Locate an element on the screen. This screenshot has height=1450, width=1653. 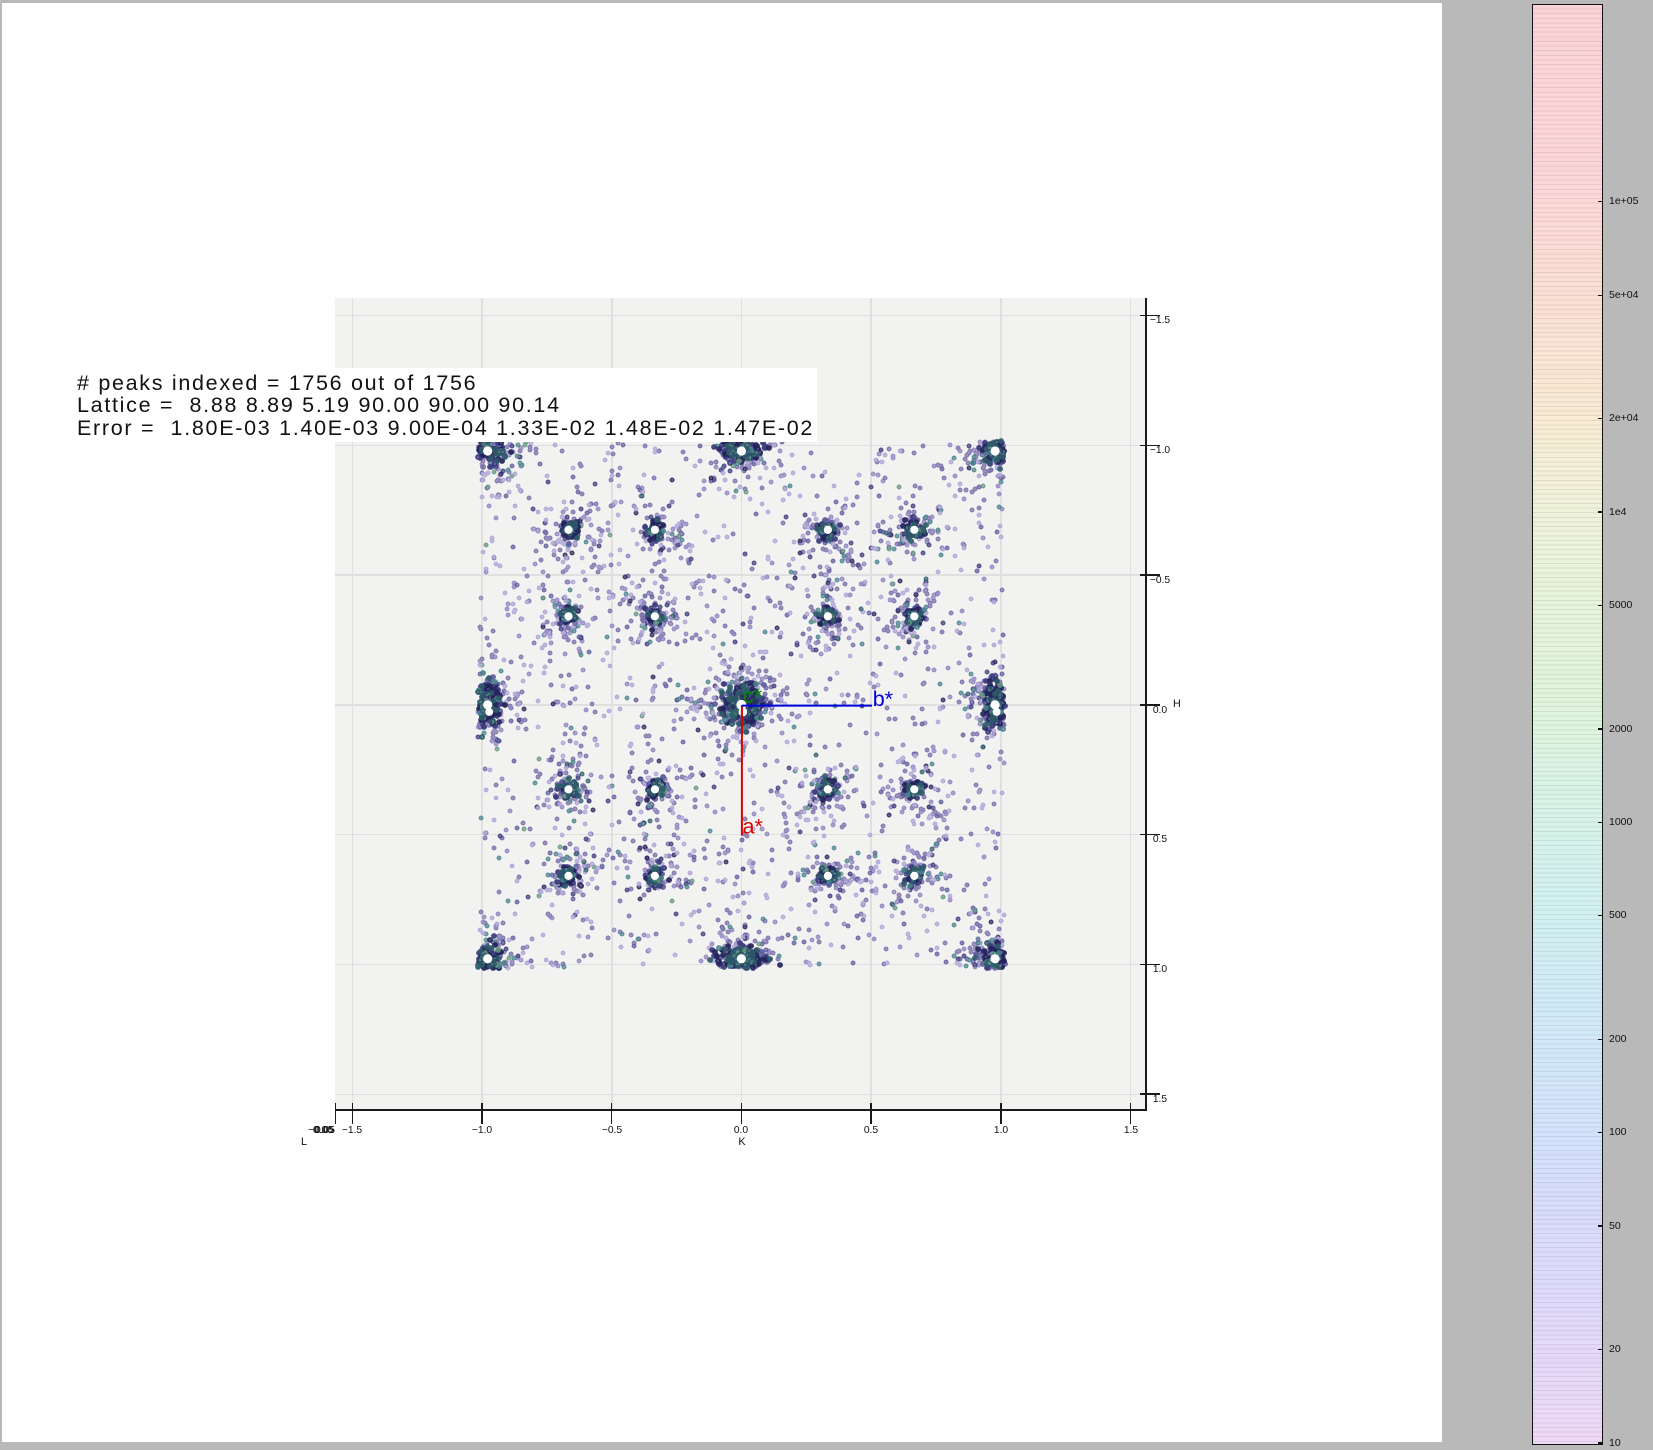
svg-text: c* is located at coordinates (753, 696).